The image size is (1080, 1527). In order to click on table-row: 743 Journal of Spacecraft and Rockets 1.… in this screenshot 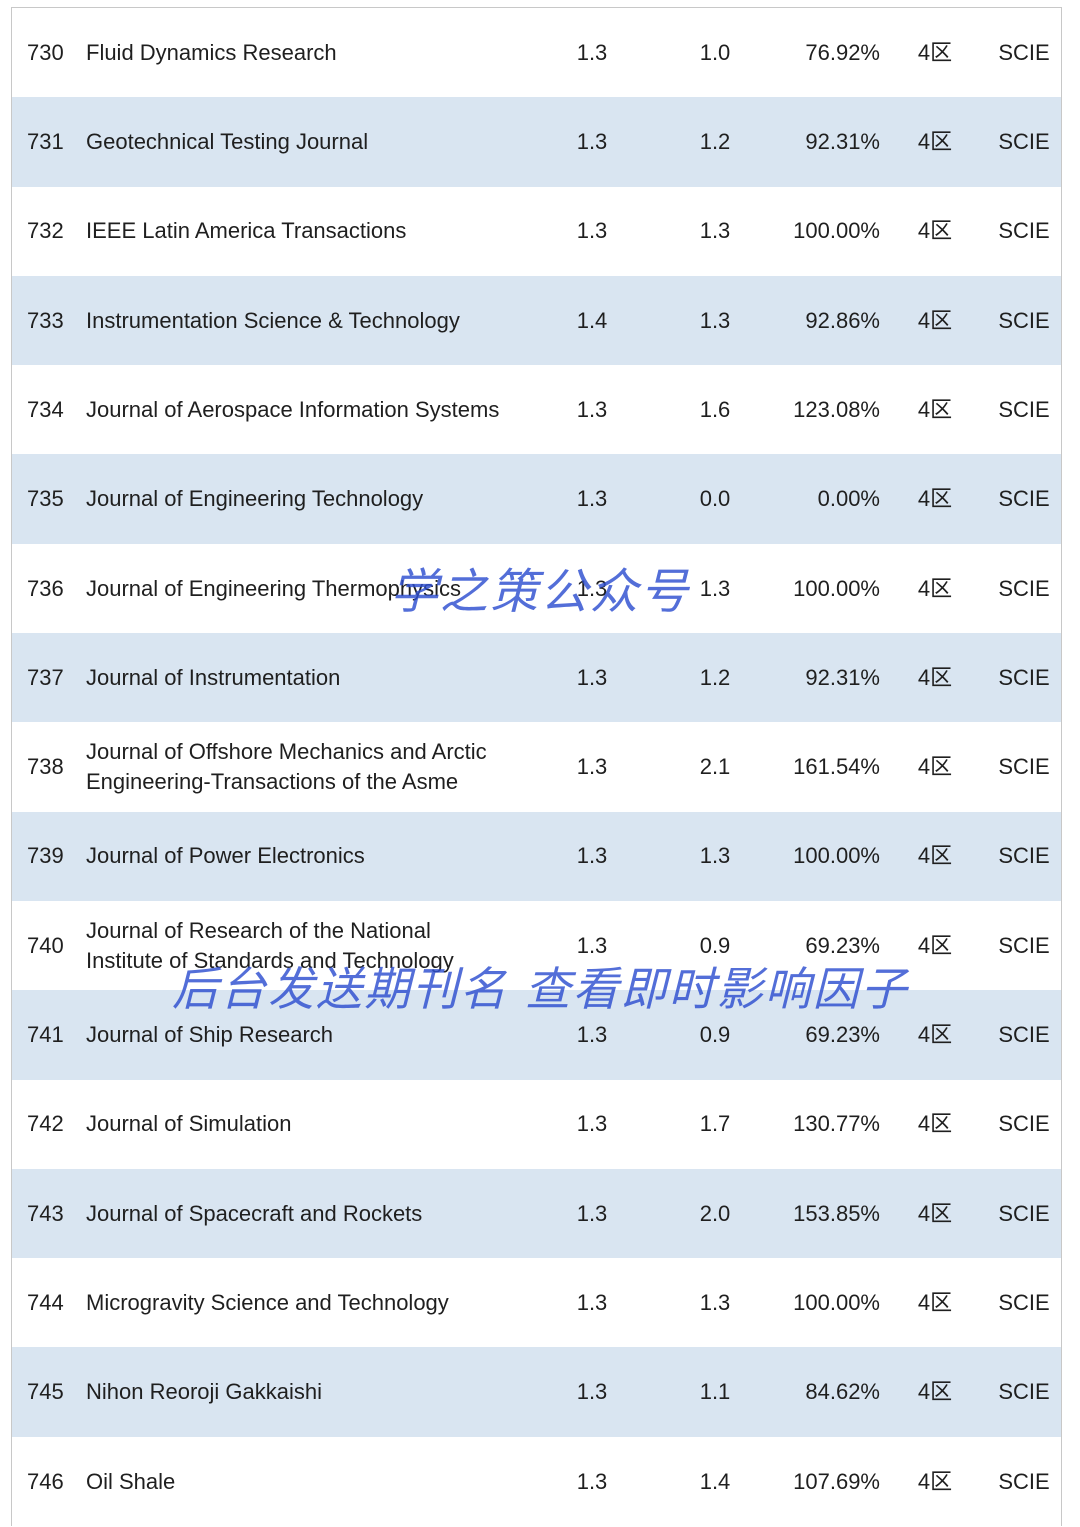, I will do `click(536, 1213)`.